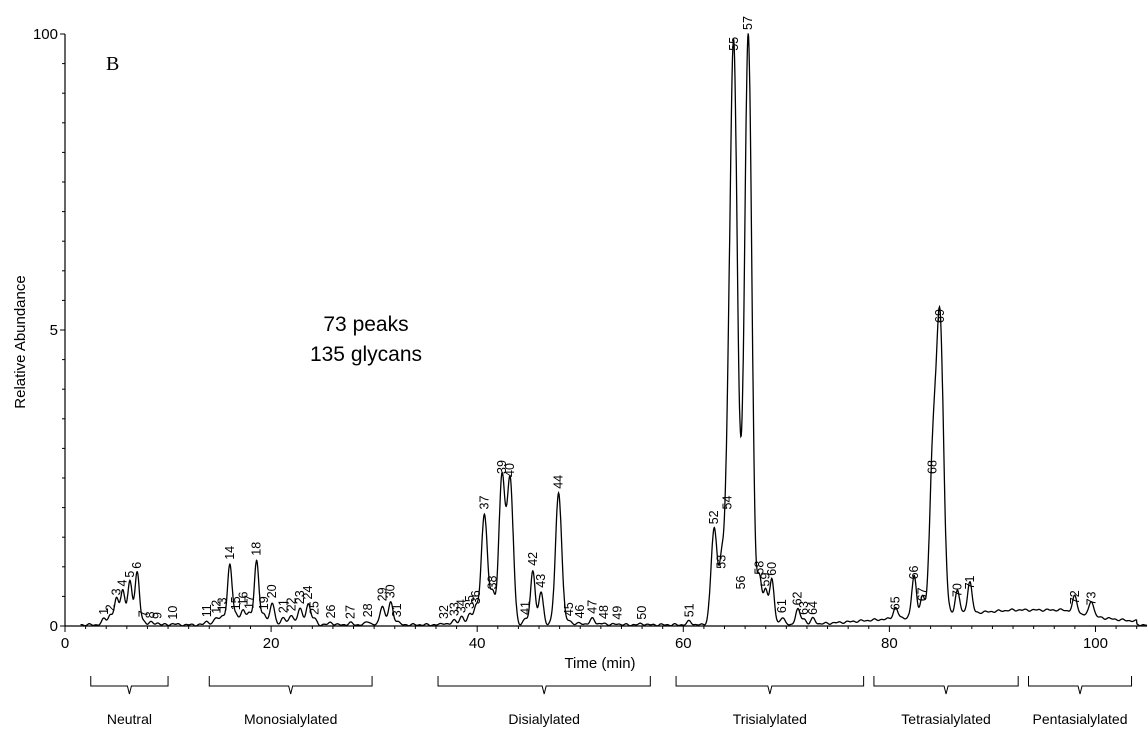  I want to click on peak-label-13: 13, so click(223, 604).